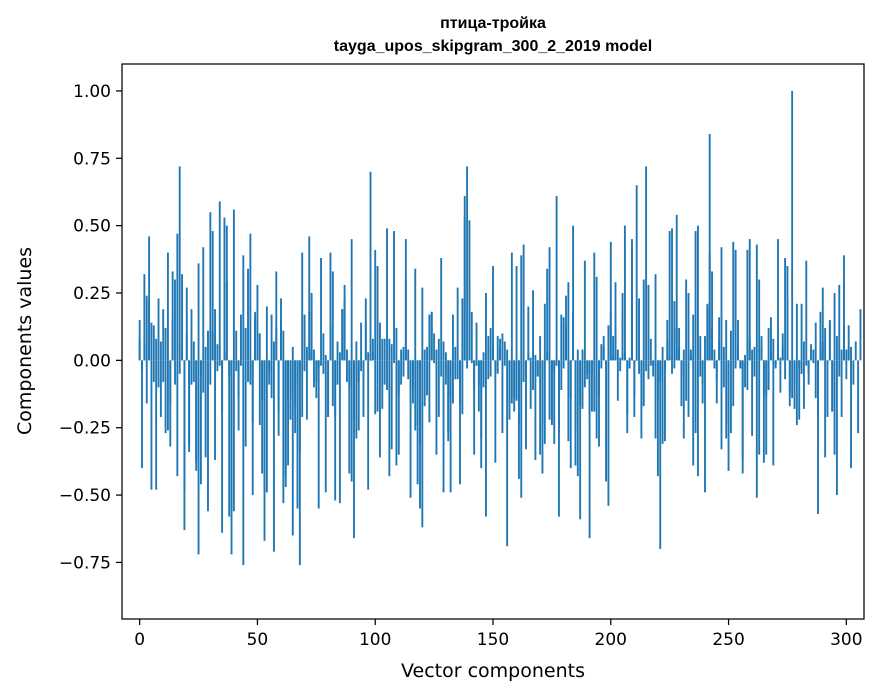  I want to click on x-tick-label: 250, so click(728, 640).